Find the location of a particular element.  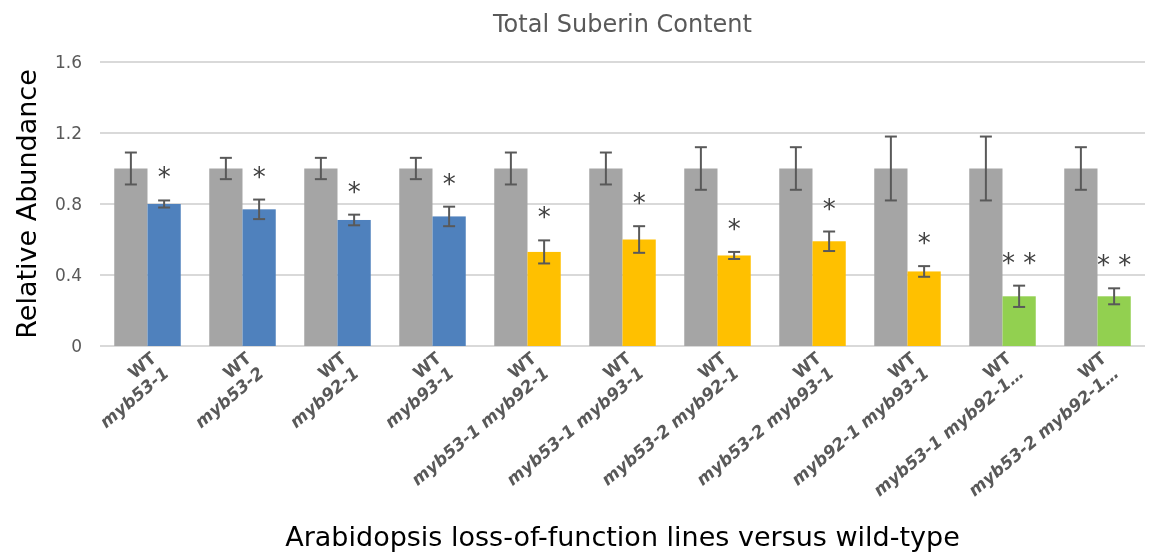

y-tick-label: 1.2 is located at coordinates (68, 132).